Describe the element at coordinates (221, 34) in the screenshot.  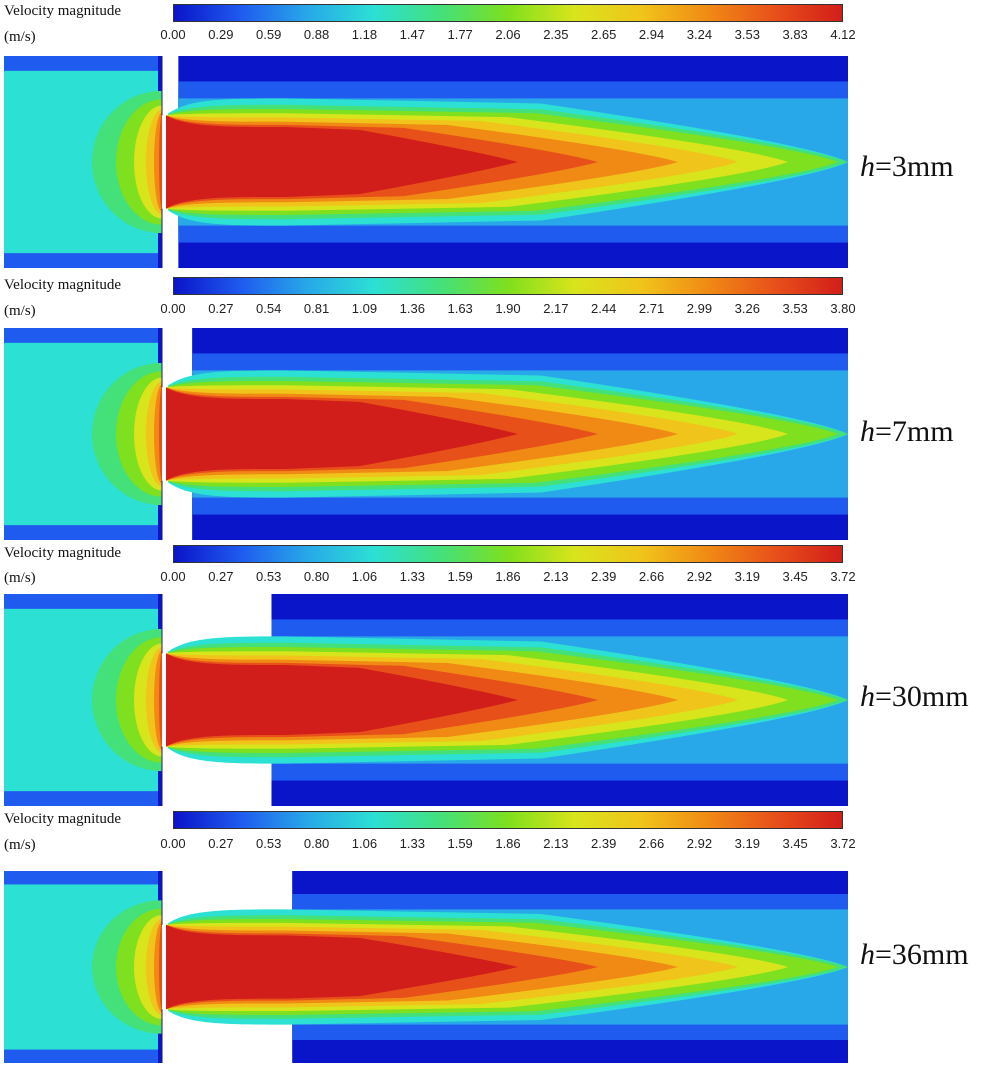
I see `colorbar-tick-label: 0.29` at that location.